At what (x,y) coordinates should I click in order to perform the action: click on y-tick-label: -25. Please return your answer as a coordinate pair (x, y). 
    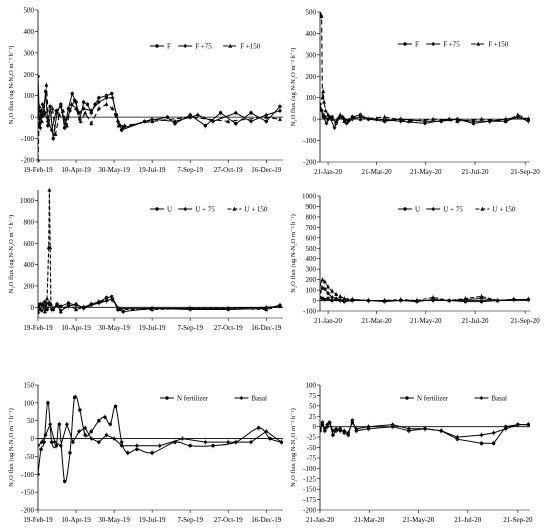
    Looking at the image, I should click on (312, 438).